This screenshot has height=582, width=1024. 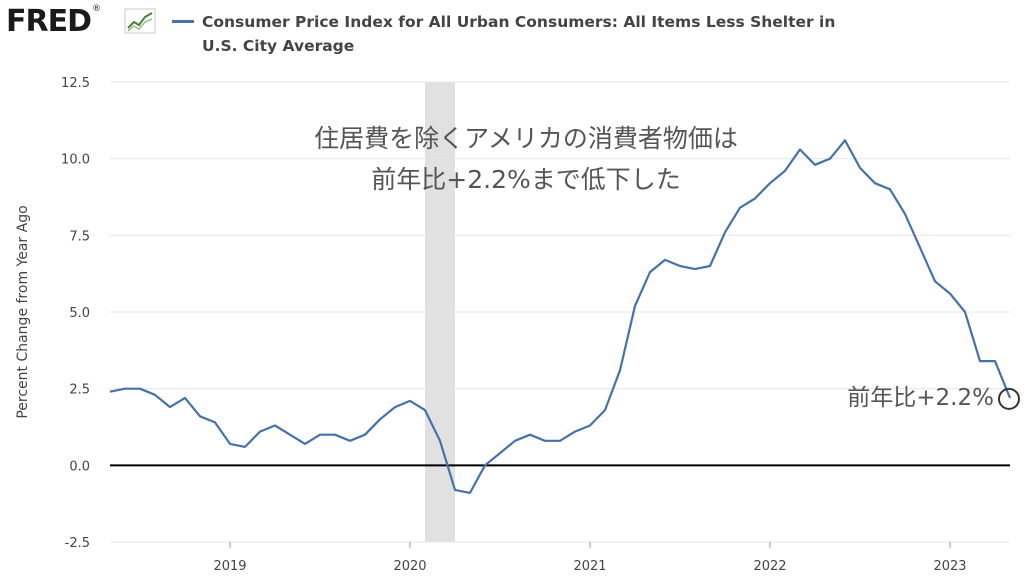 What do you see at coordinates (590, 558) in the screenshot?
I see `x-axis-ticks: 2019 2020 2021 2022 2023` at bounding box center [590, 558].